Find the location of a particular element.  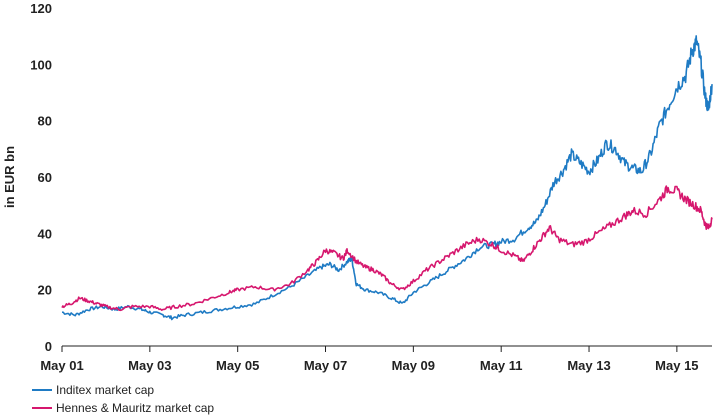

x-tick-label: May 13 is located at coordinates (588, 365).